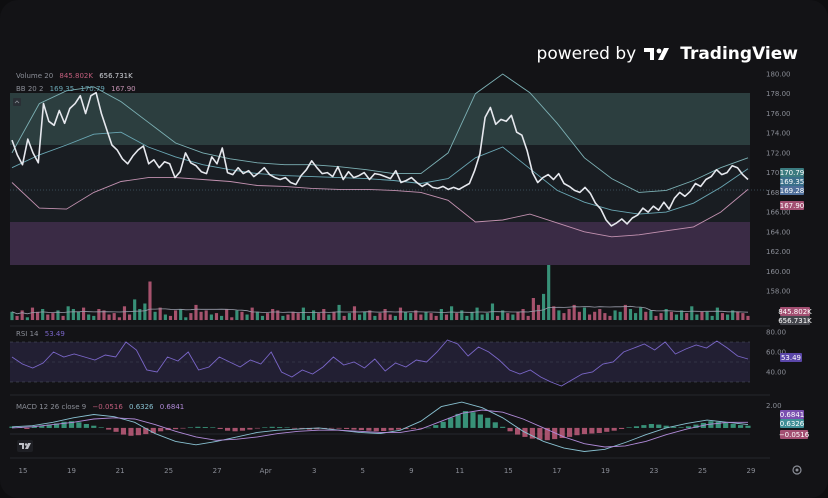 The height and width of the screenshot is (498, 828). Describe the element at coordinates (778, 292) in the screenshot. I see `price-tick-label: 158.00` at that location.